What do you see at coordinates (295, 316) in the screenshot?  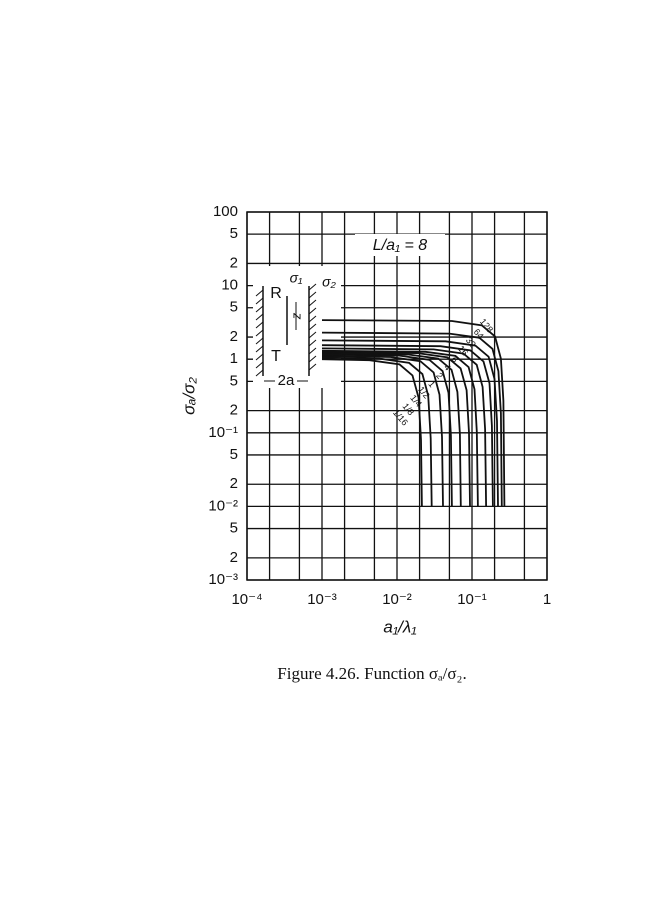 I see `inset-label: z` at bounding box center [295, 316].